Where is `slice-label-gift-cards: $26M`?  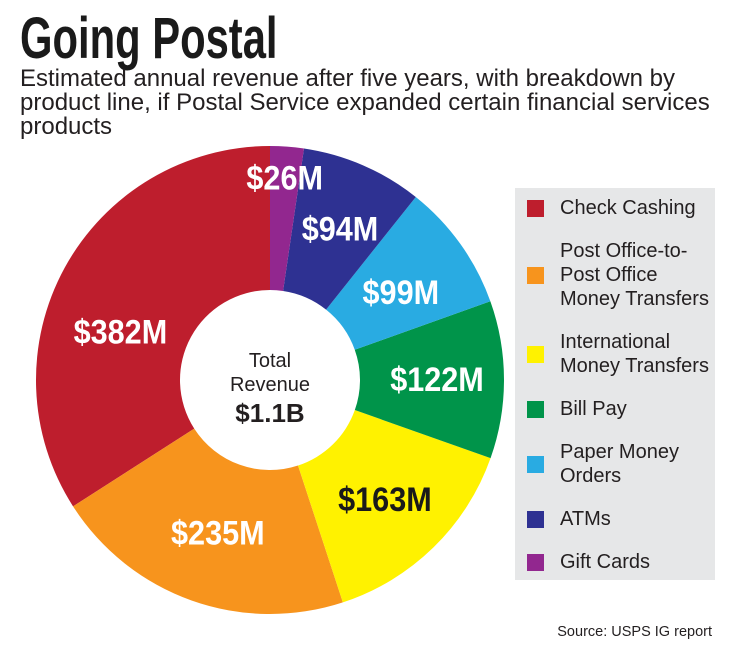 slice-label-gift-cards: $26M is located at coordinates (284, 179).